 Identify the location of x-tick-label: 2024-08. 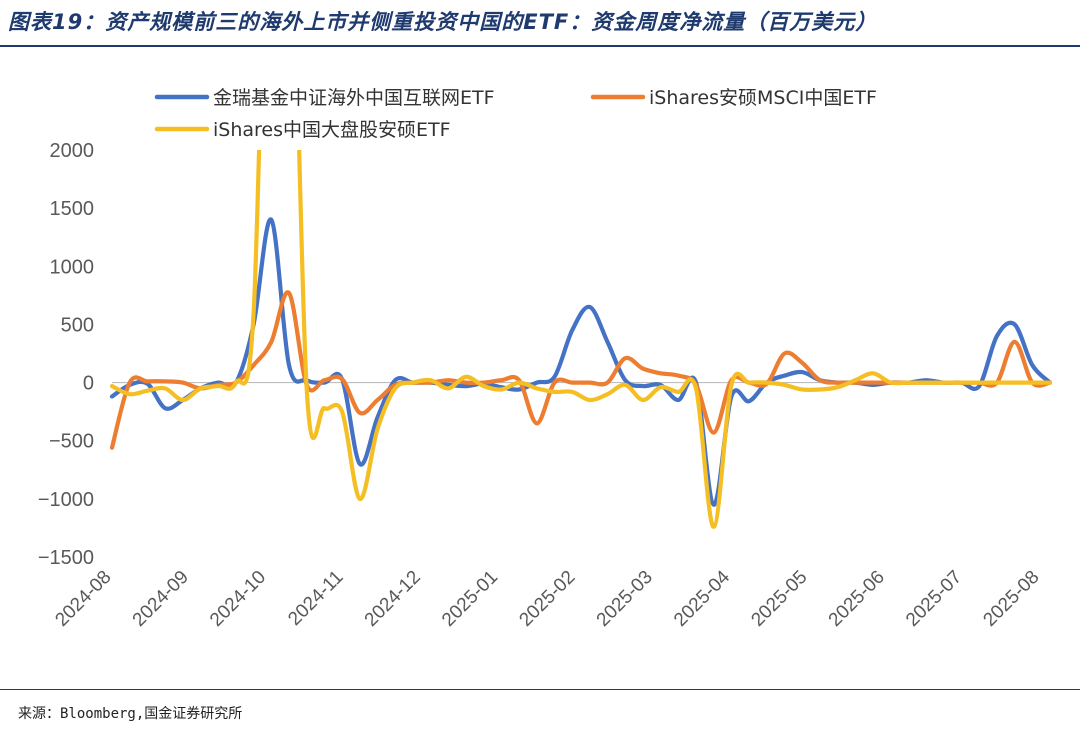
(83, 599).